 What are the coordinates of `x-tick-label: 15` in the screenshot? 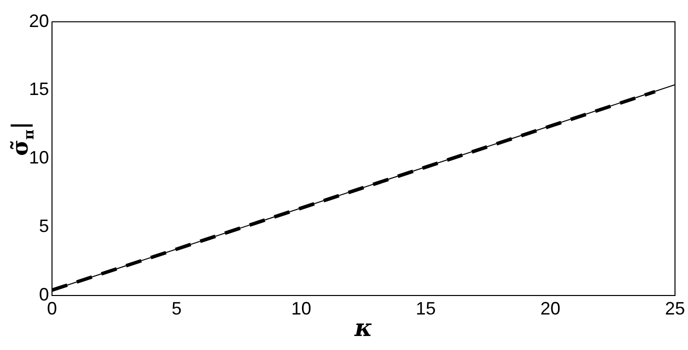 It's located at (426, 308).